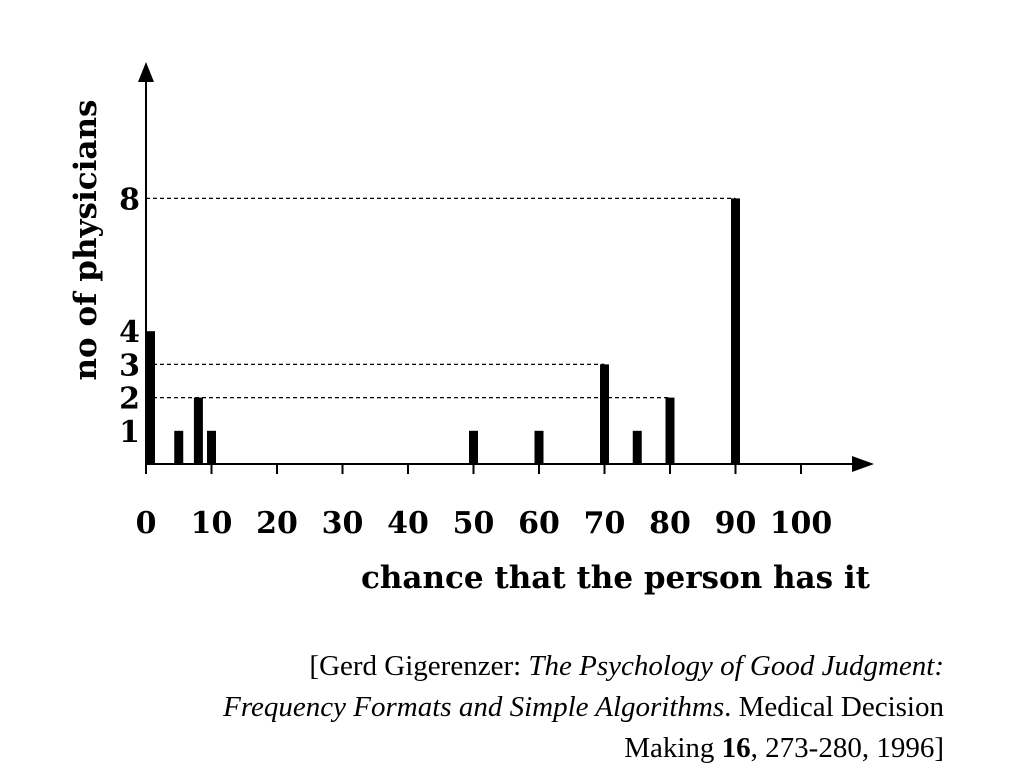 This screenshot has height=768, width=1024. What do you see at coordinates (736, 523) in the screenshot?
I see `x-tick-label: 90` at bounding box center [736, 523].